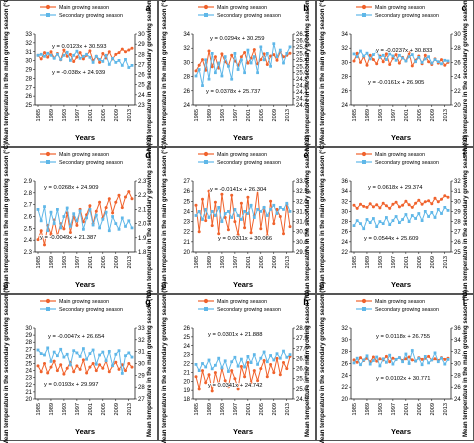 This screenshot has height=443, width=474. What do you see at coordinates (141, 96) in the screenshot?
I see `y-right-tick-label: 24` at bounding box center [141, 96].